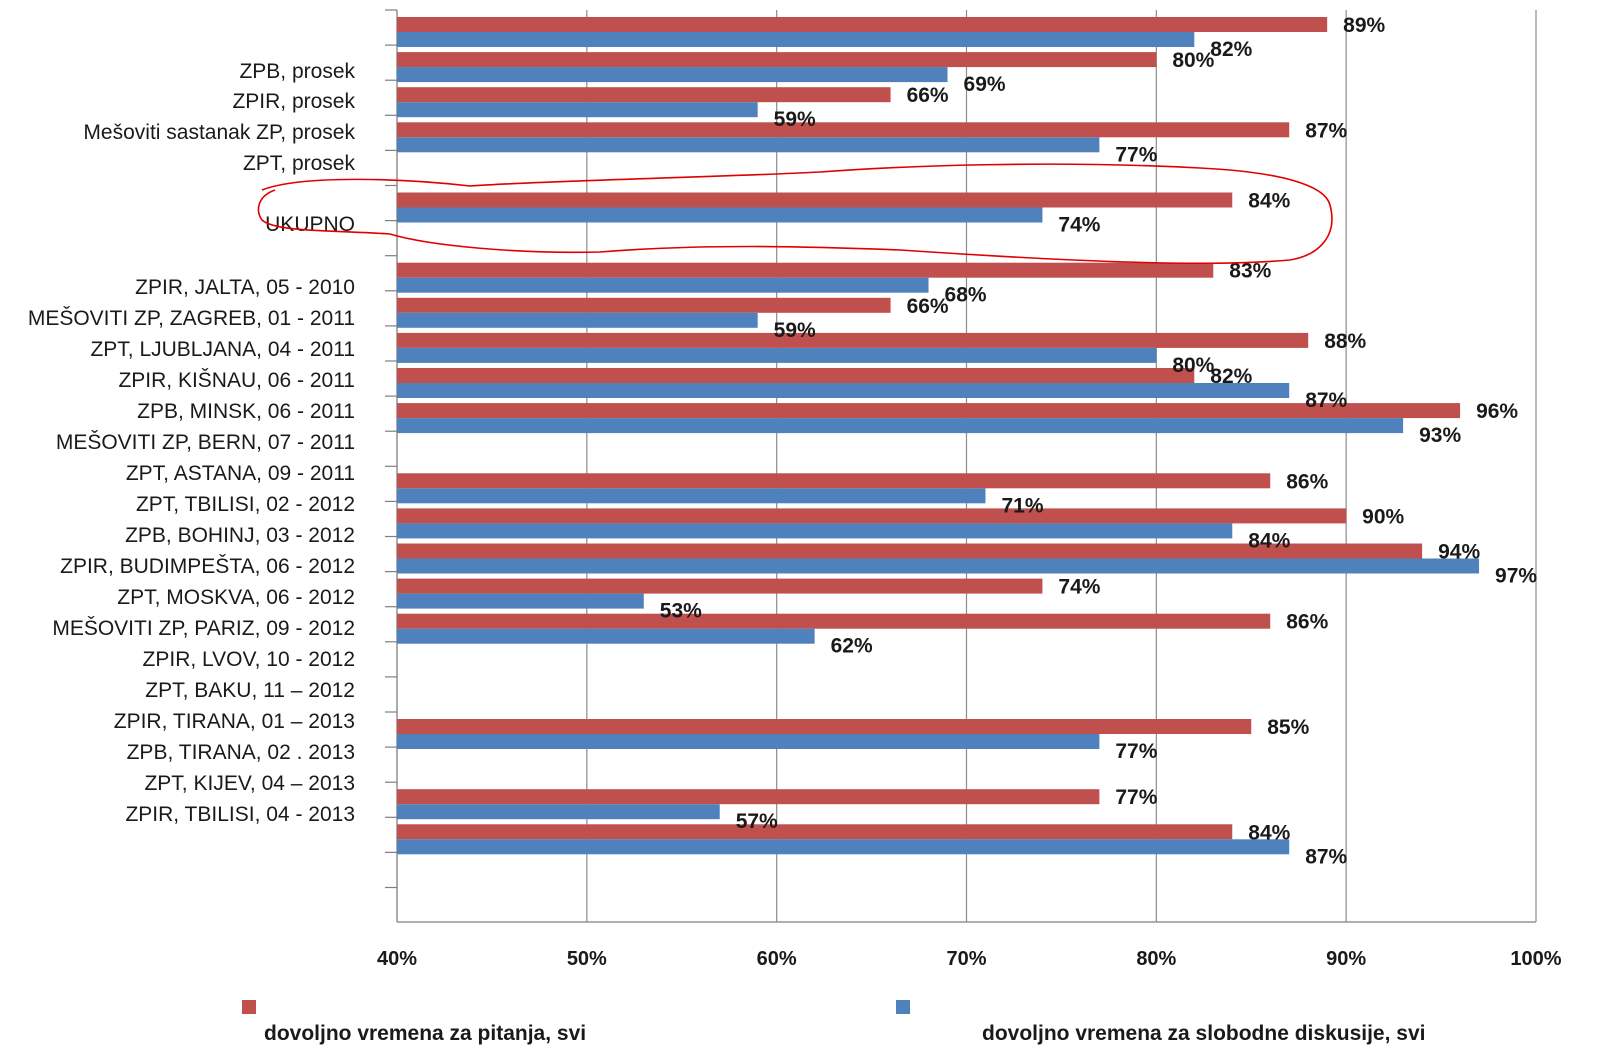 This screenshot has width=1610, height=1056. What do you see at coordinates (245, 287) in the screenshot?
I see `category-label: ZPIR, JALTA, 05 - 2010` at bounding box center [245, 287].